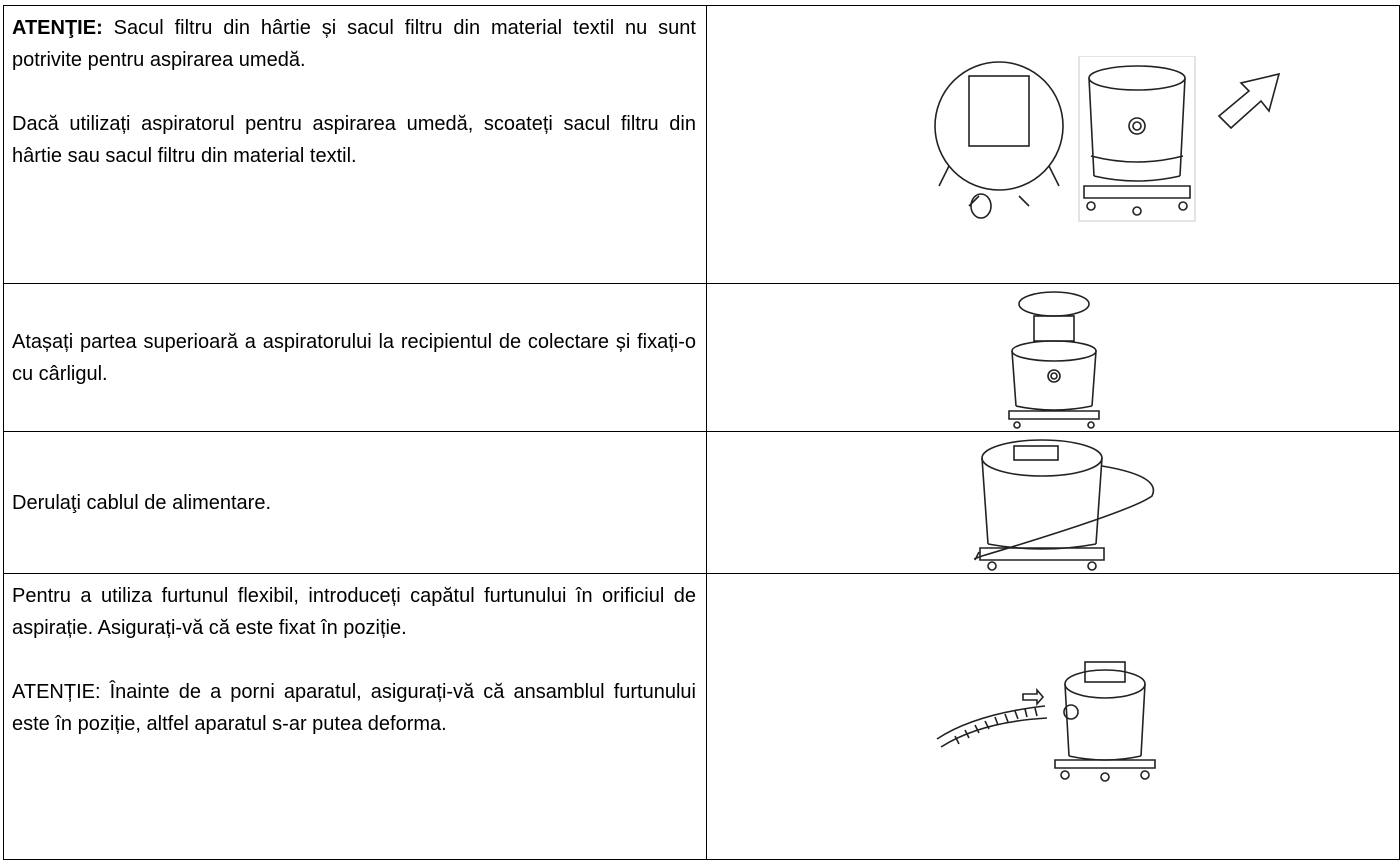 Image resolution: width=1400 pixels, height=860 pixels. Describe the element at coordinates (57, 28) in the screenshot. I see `warning-label: ATENŢIE:` at that location.